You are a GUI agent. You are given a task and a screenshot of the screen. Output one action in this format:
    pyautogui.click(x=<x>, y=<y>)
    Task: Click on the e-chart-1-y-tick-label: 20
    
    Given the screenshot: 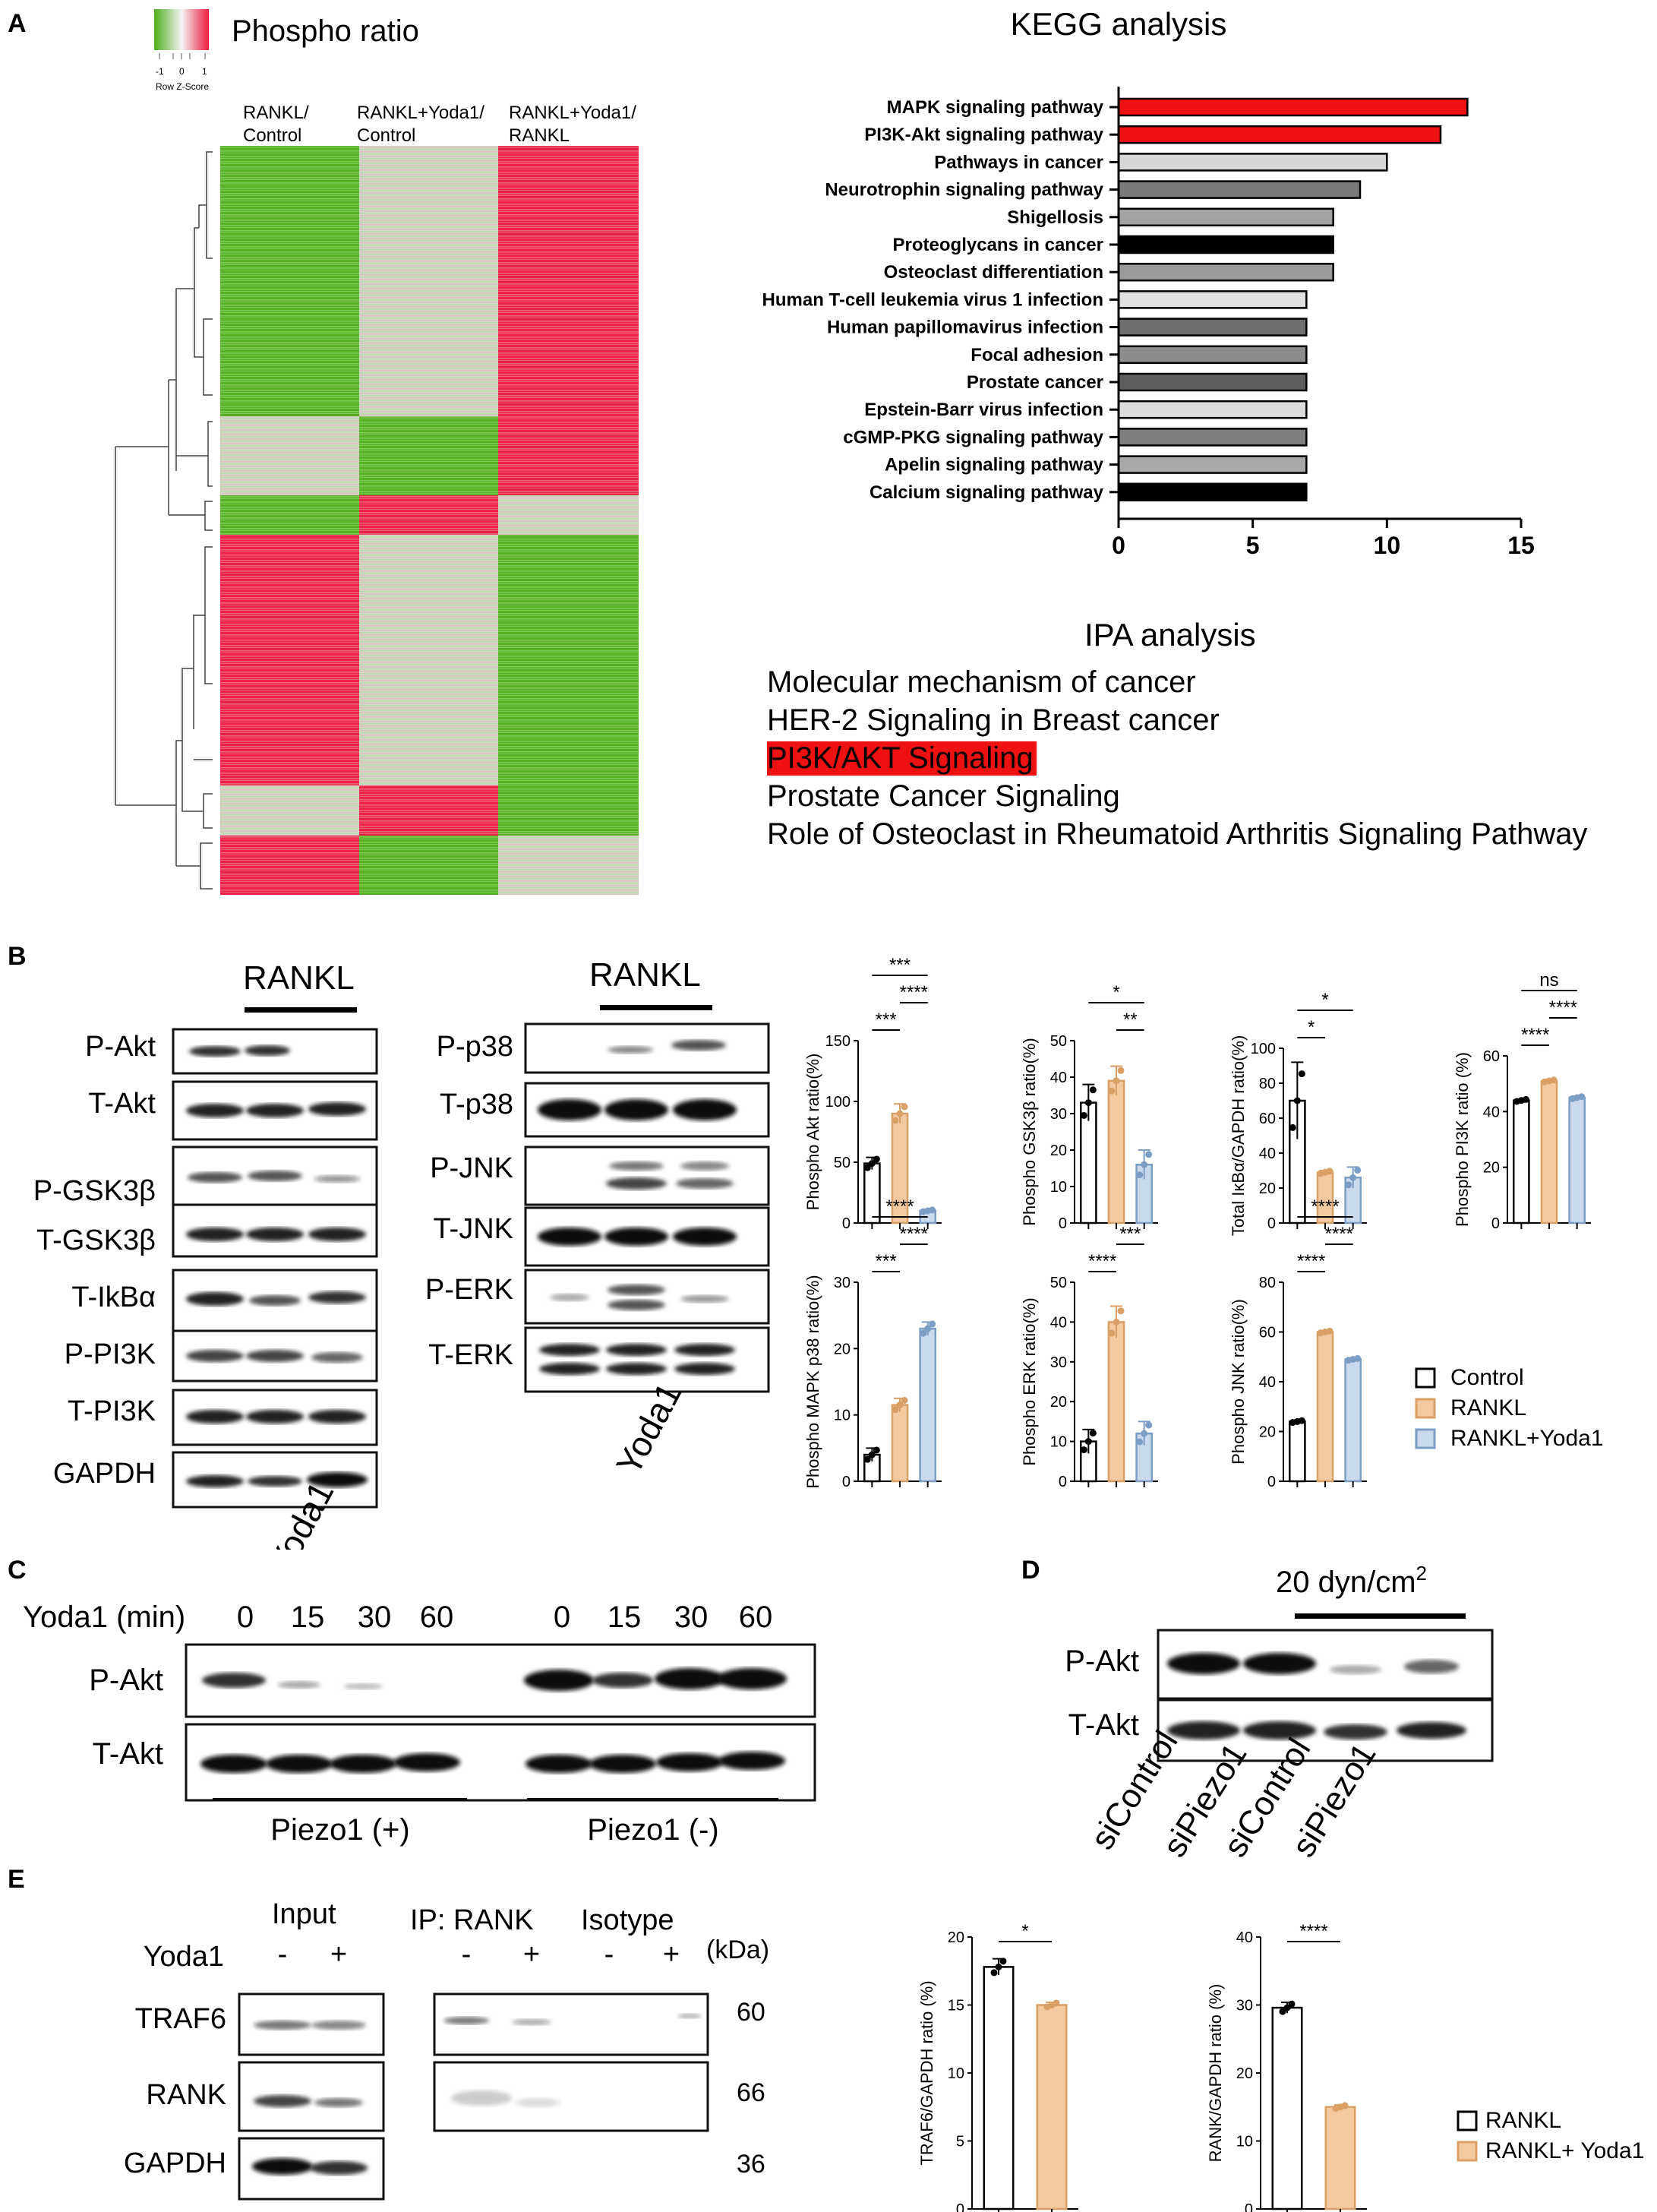 What is the action you would take?
    pyautogui.click(x=956, y=1937)
    